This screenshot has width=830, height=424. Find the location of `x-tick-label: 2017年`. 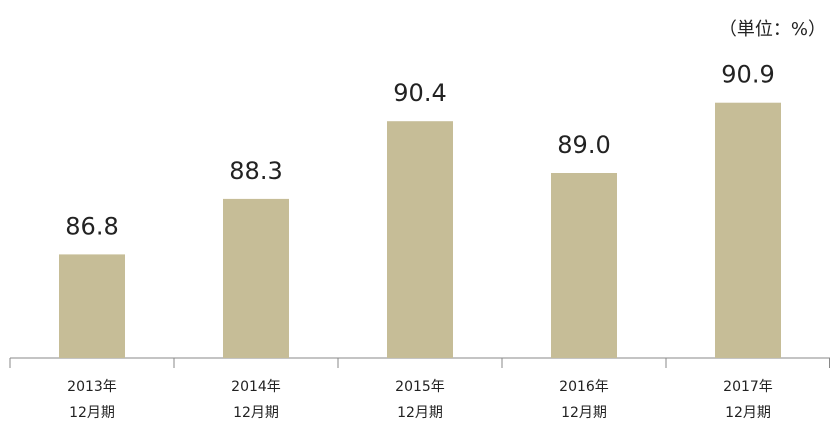

x-tick-label: 2017年 is located at coordinates (748, 387).